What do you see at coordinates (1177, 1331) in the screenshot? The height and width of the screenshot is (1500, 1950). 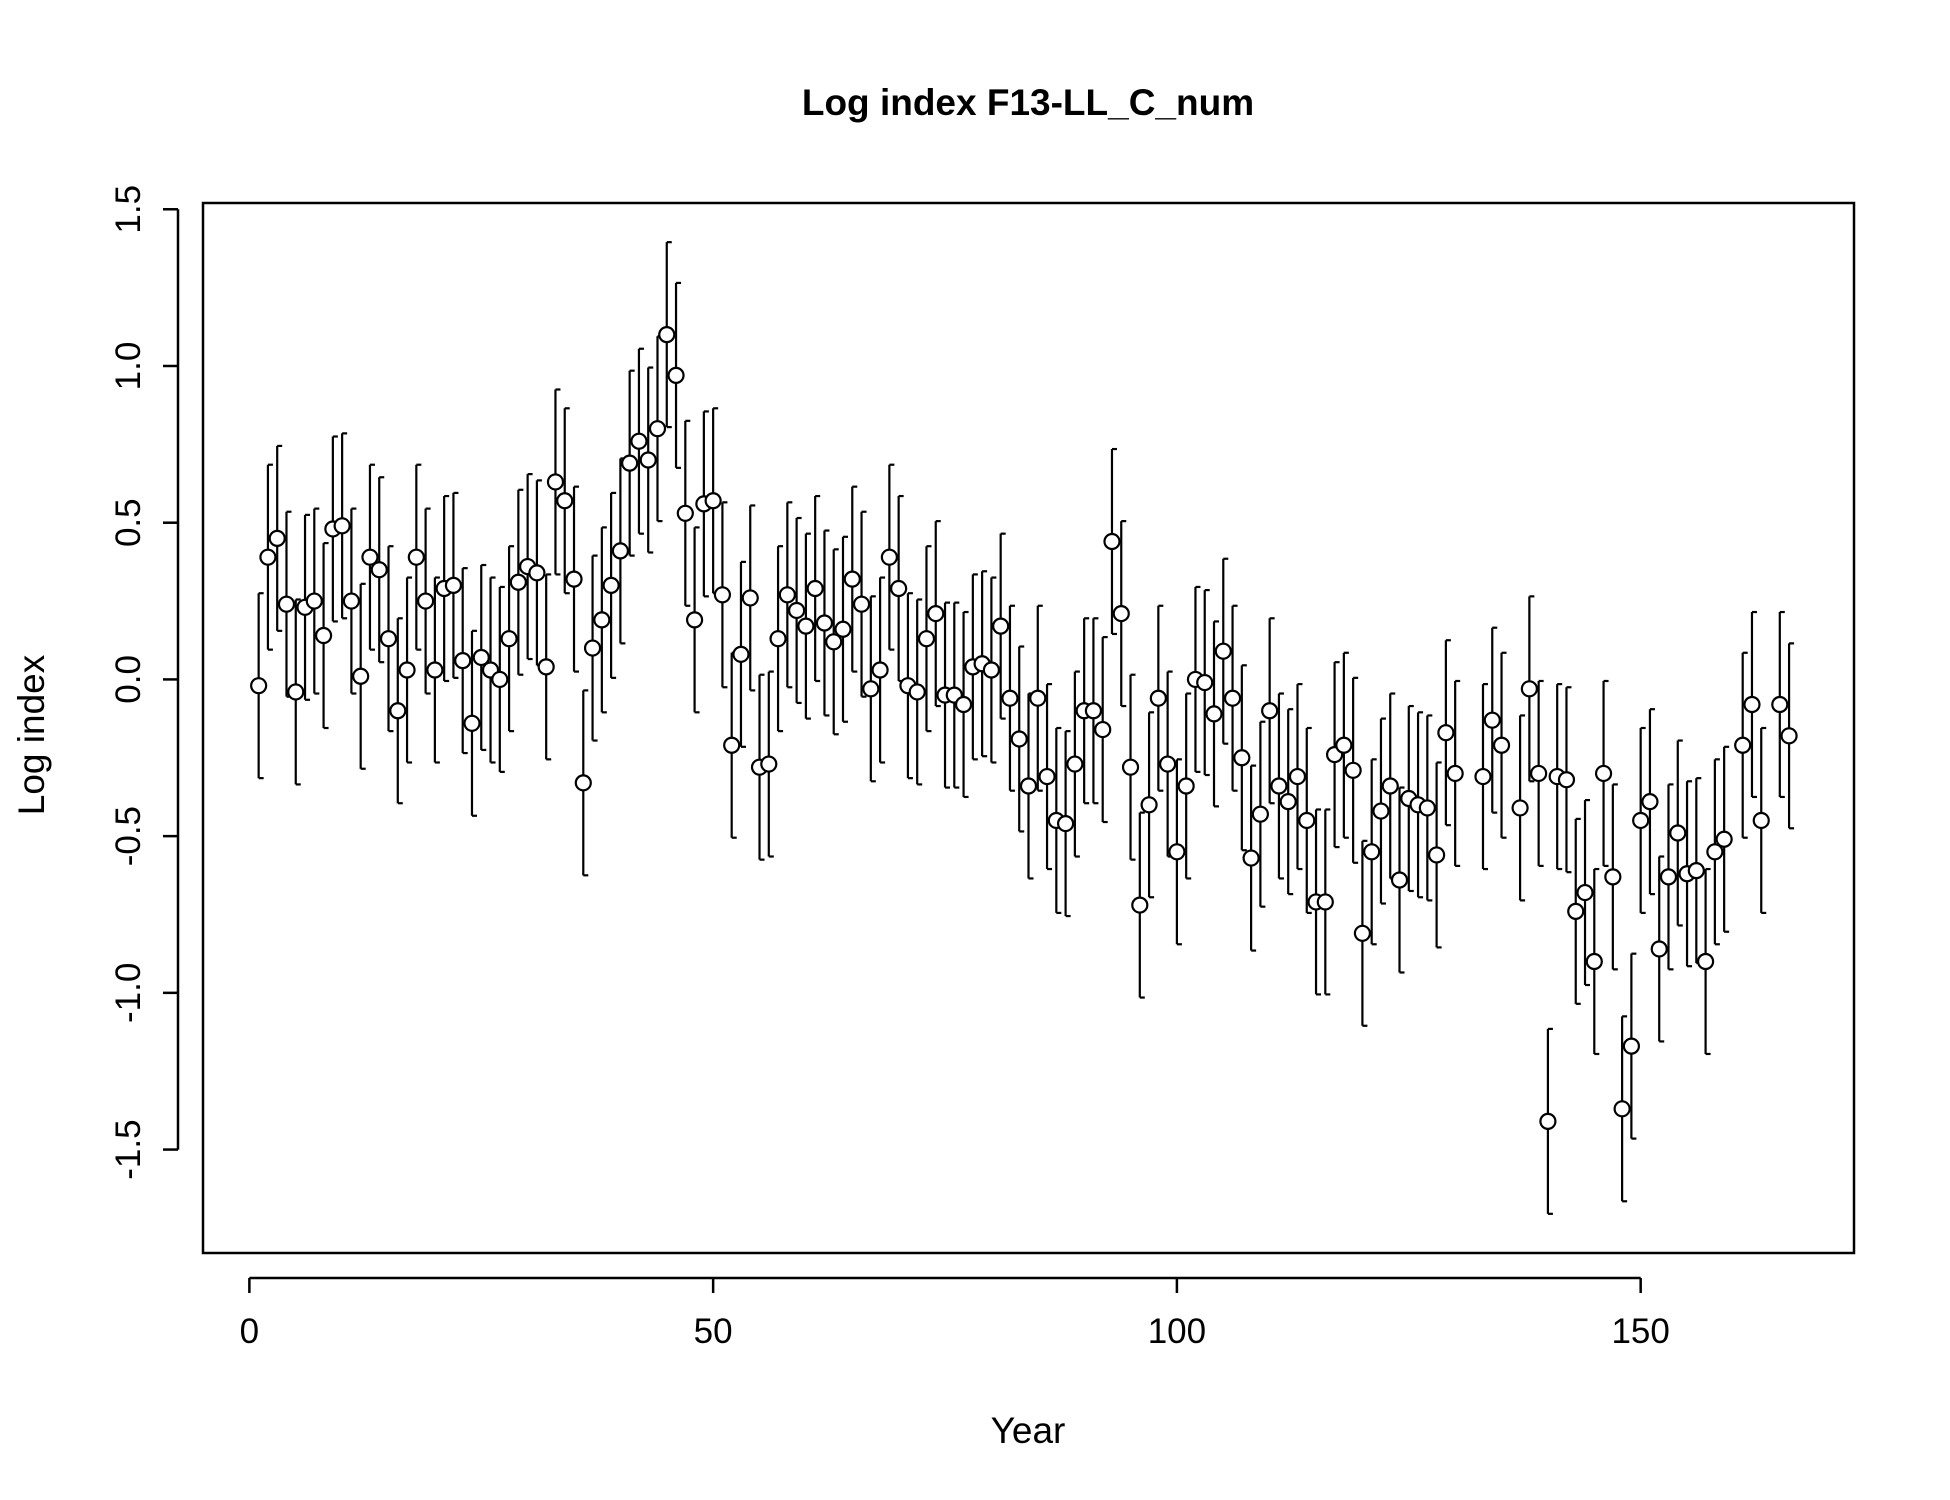 I see `x-tick-label: 100` at bounding box center [1177, 1331].